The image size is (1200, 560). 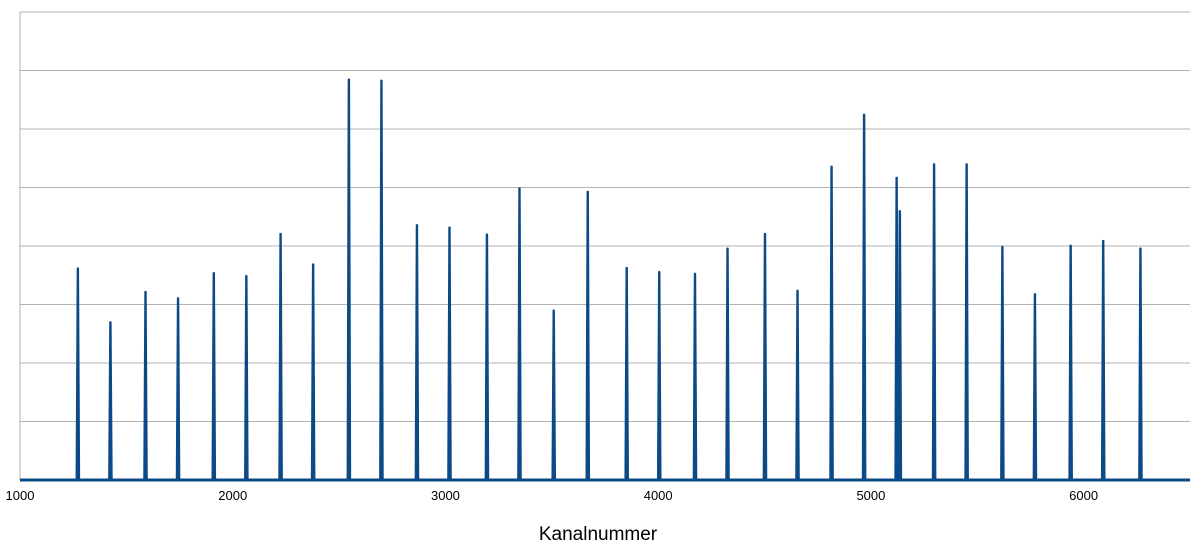 I want to click on x-axis-title: Kanalnummer, so click(x=598, y=534).